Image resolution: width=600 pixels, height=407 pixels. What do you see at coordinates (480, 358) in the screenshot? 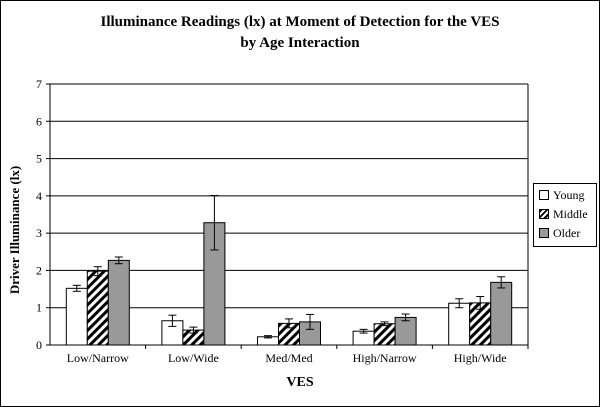
I see `x-tick-label: High/Wide` at bounding box center [480, 358].